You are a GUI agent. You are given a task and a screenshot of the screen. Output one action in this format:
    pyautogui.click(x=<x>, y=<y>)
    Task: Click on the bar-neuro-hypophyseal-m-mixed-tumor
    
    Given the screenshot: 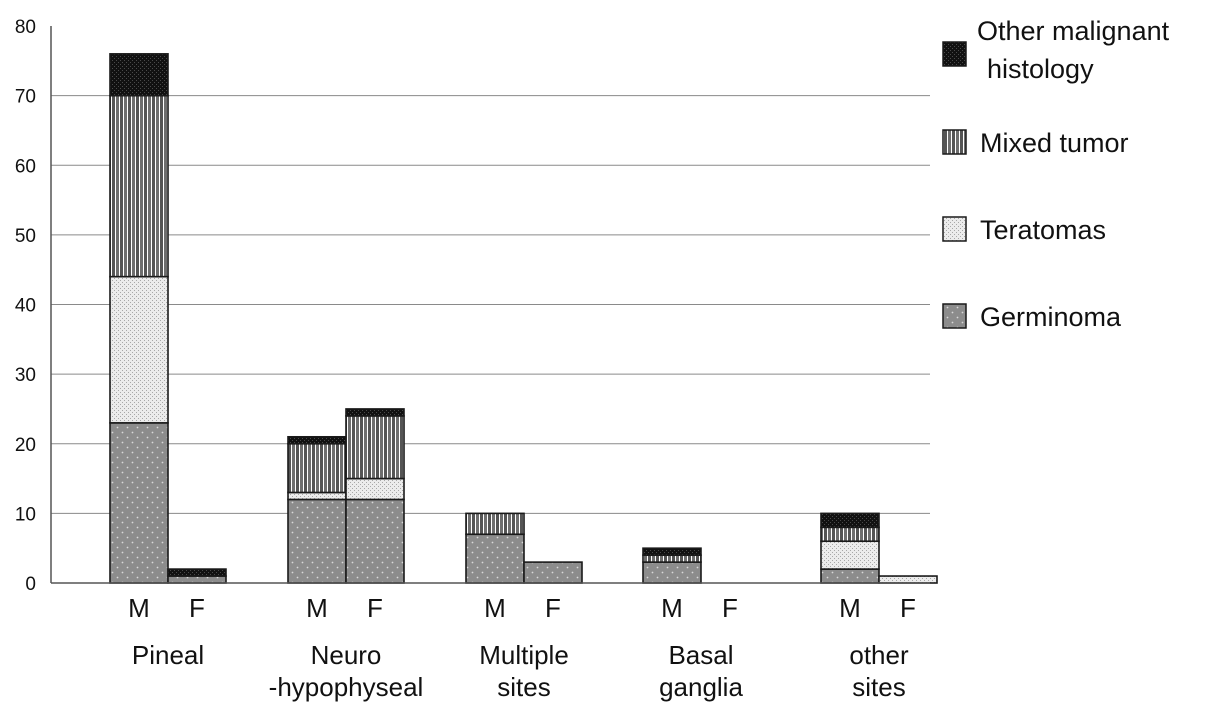 What is the action you would take?
    pyautogui.click(x=317, y=468)
    